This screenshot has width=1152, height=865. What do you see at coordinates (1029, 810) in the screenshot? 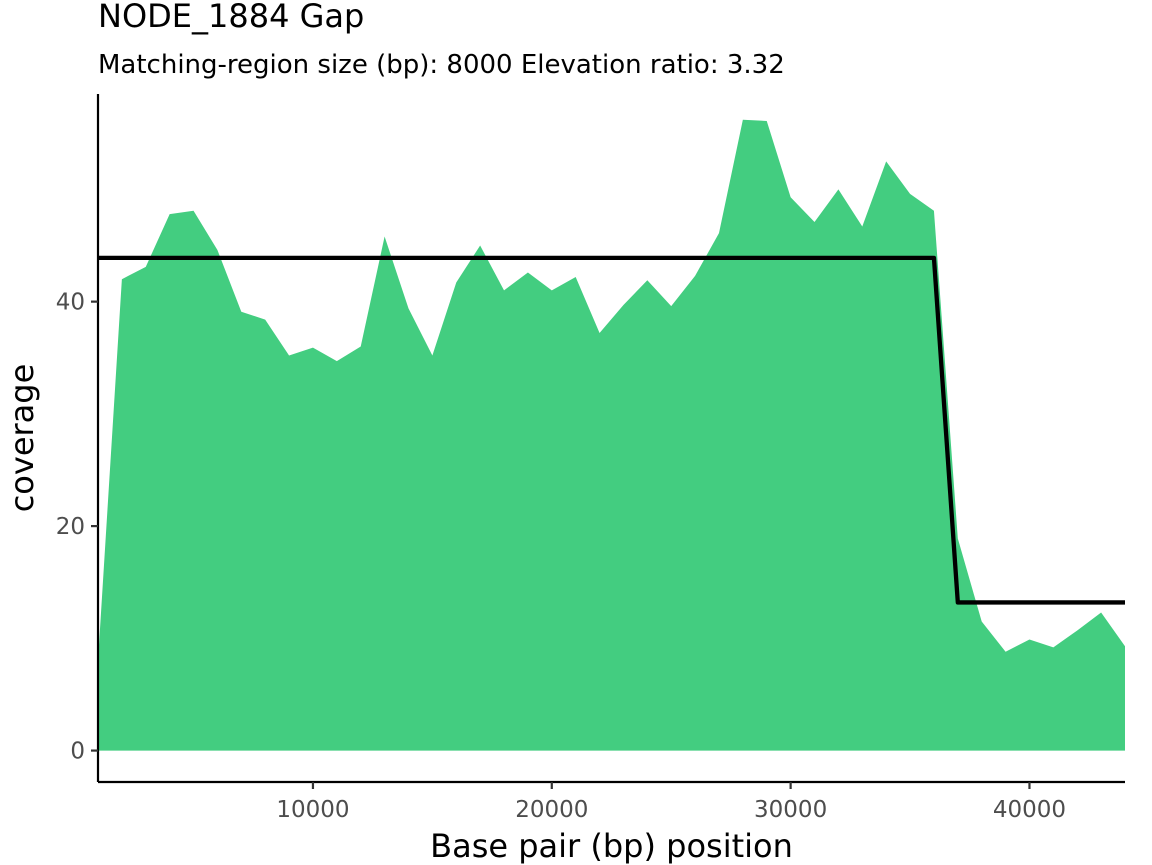
I see `x-tick-label: 40000` at bounding box center [1029, 810].